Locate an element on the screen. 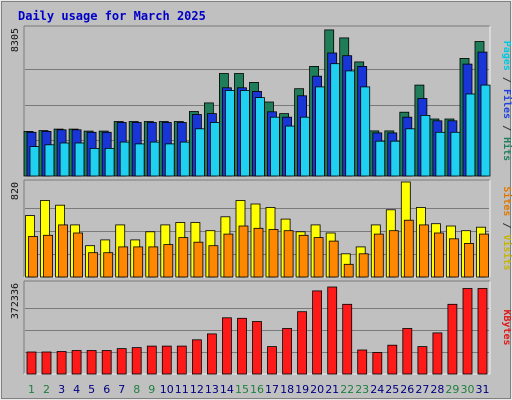 This screenshot has height=400, width=512. day-label: 18 is located at coordinates (287, 389).